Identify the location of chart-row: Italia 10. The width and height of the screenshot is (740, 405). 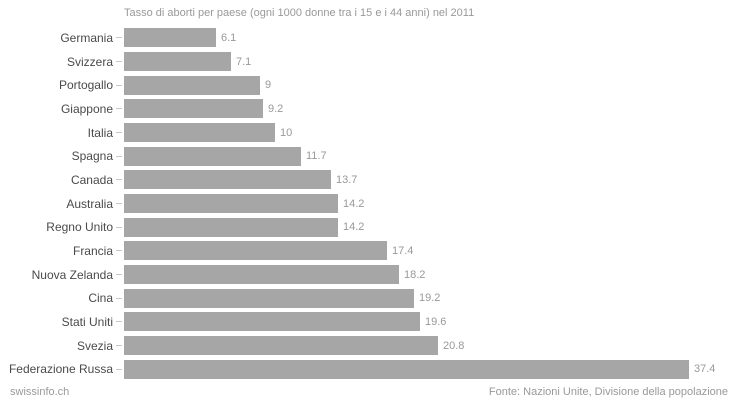
(370, 133).